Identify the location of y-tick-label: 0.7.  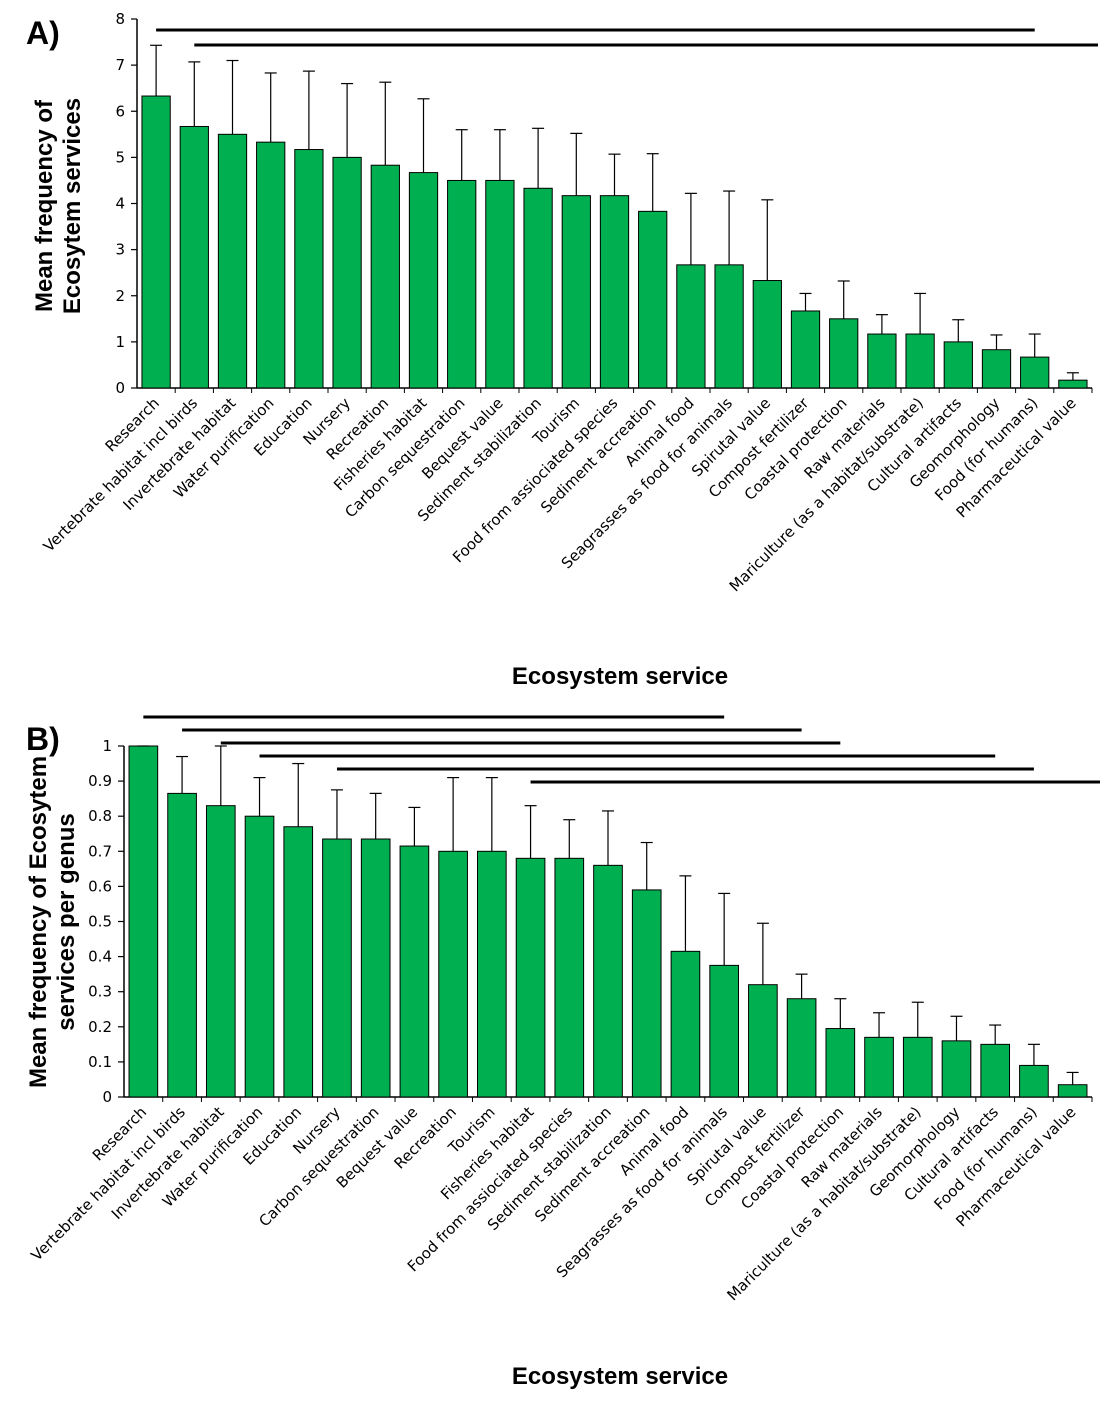
(100, 851).